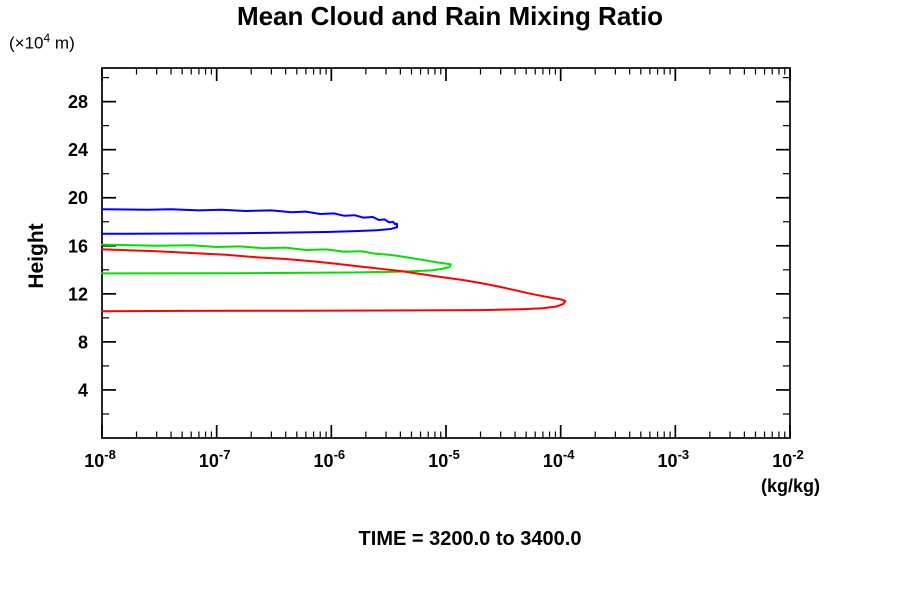 The image size is (900, 600). What do you see at coordinates (334, 280) in the screenshot?
I see `red-profile-line` at bounding box center [334, 280].